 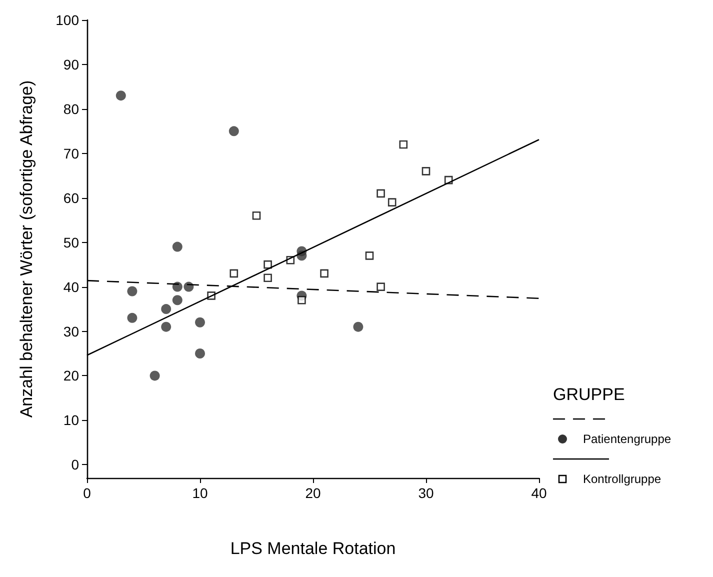 I want to click on y-tick-label: 90, so click(x=71, y=64).